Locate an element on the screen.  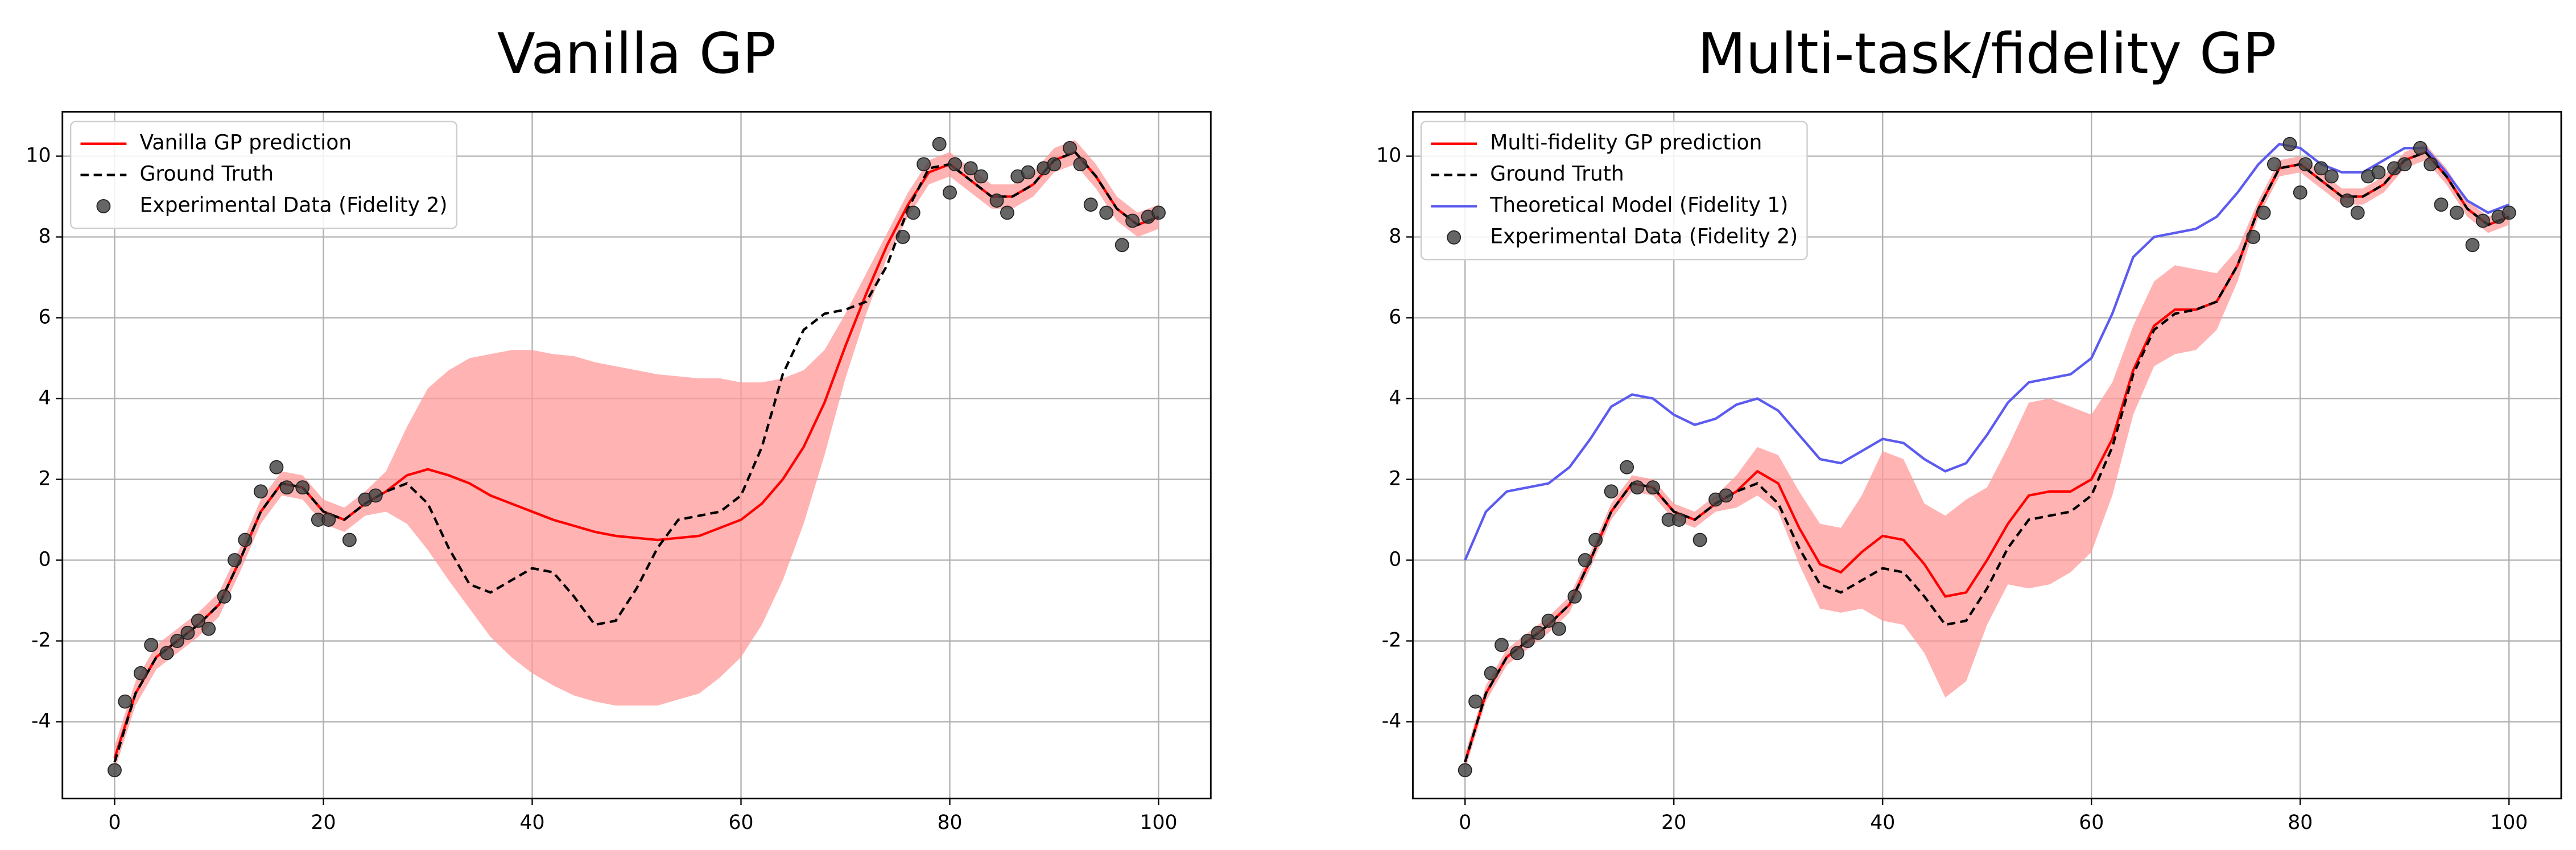
chart-title: Vanilla GP is located at coordinates (636, 54).